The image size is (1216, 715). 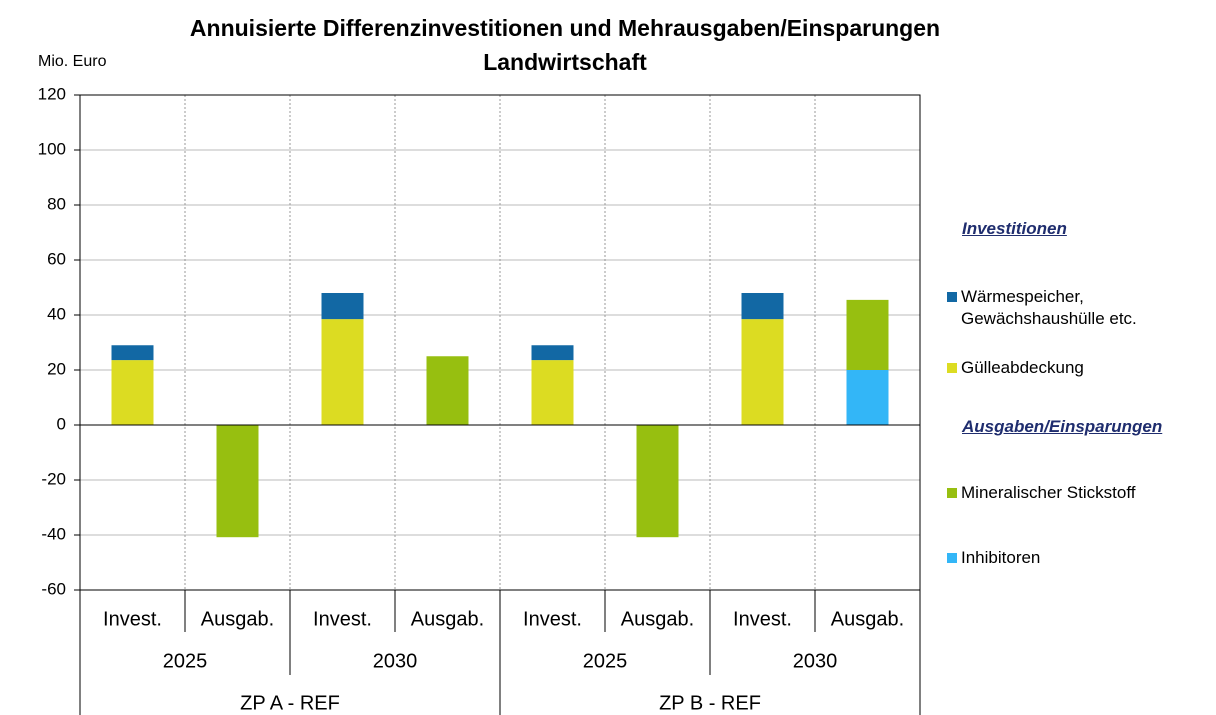 I want to click on y-tick-label: 60, so click(x=56, y=258).